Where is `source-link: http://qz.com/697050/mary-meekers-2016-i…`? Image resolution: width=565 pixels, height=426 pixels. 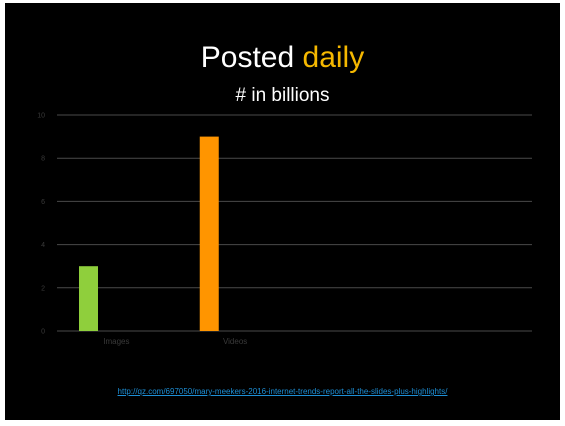 source-link: http://qz.com/697050/mary-meekers-2016-i… is located at coordinates (282, 391).